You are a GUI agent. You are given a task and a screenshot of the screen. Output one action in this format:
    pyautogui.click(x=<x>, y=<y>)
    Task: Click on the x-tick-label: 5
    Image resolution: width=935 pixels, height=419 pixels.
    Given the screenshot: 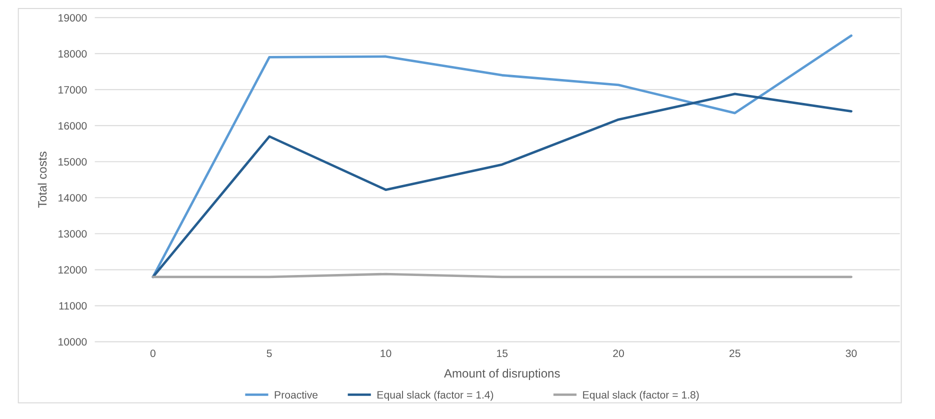 What is the action you would take?
    pyautogui.click(x=269, y=354)
    